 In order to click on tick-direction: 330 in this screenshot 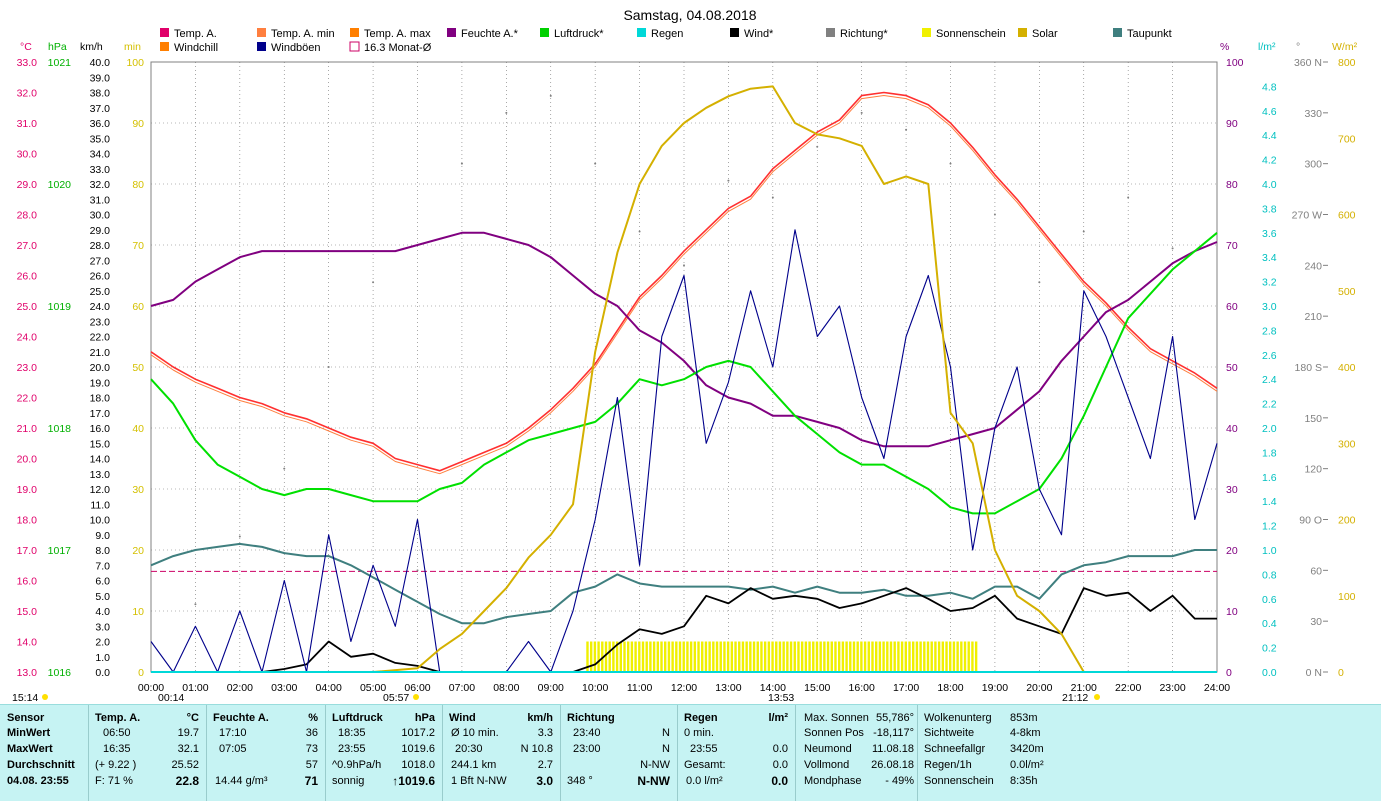, I will do `click(1313, 114)`.